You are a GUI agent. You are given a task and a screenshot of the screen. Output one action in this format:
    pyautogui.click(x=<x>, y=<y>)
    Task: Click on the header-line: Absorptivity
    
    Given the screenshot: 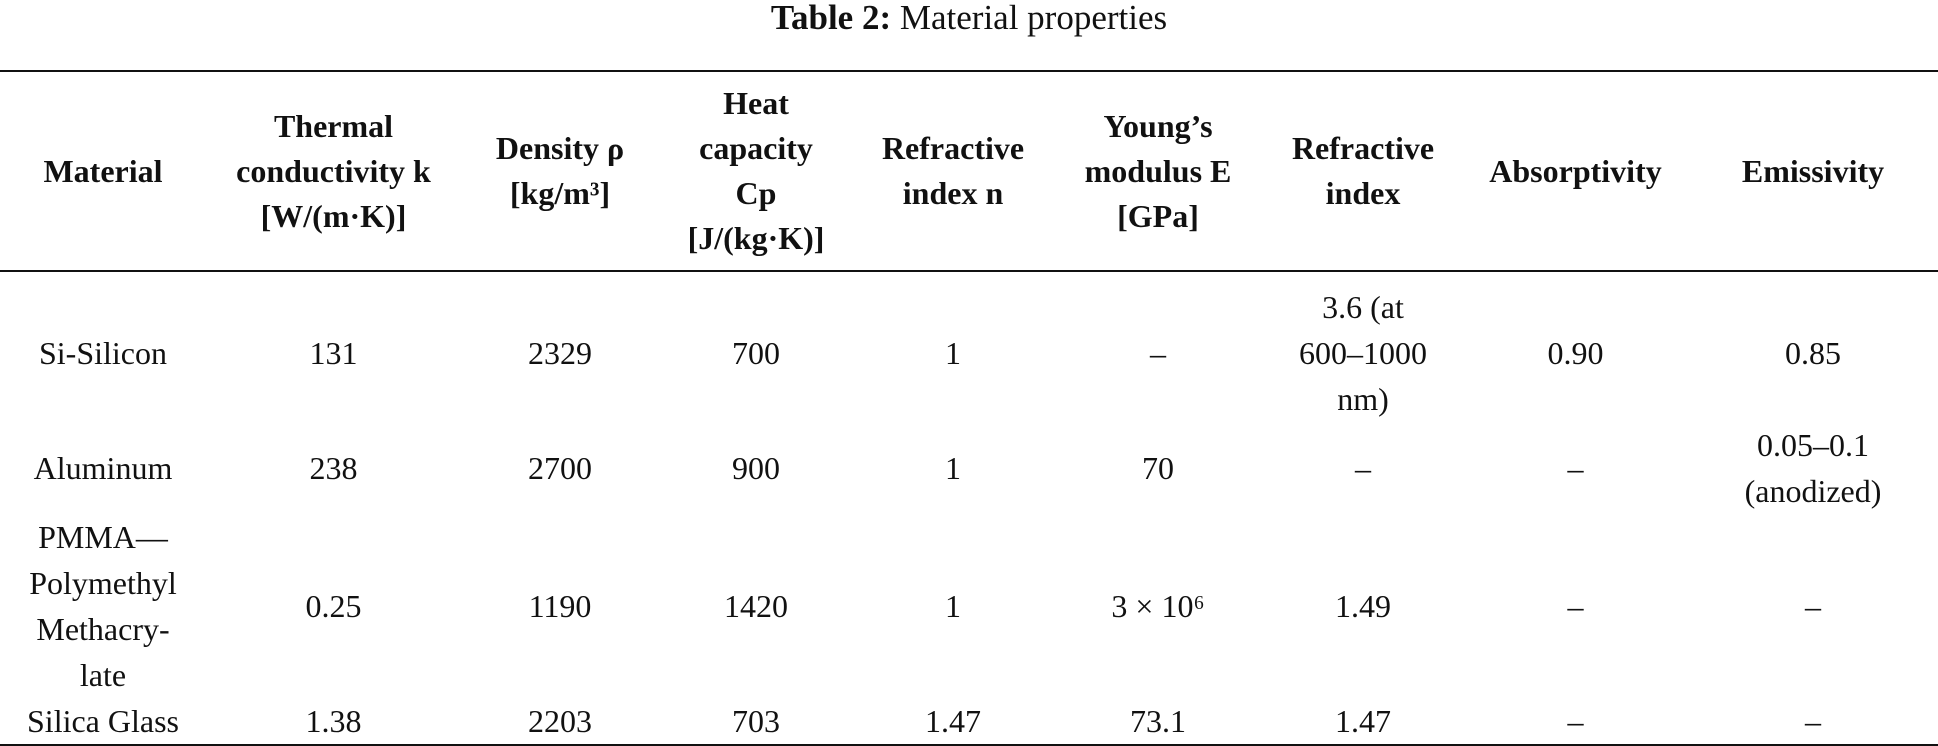 What is the action you would take?
    pyautogui.click(x=1575, y=170)
    